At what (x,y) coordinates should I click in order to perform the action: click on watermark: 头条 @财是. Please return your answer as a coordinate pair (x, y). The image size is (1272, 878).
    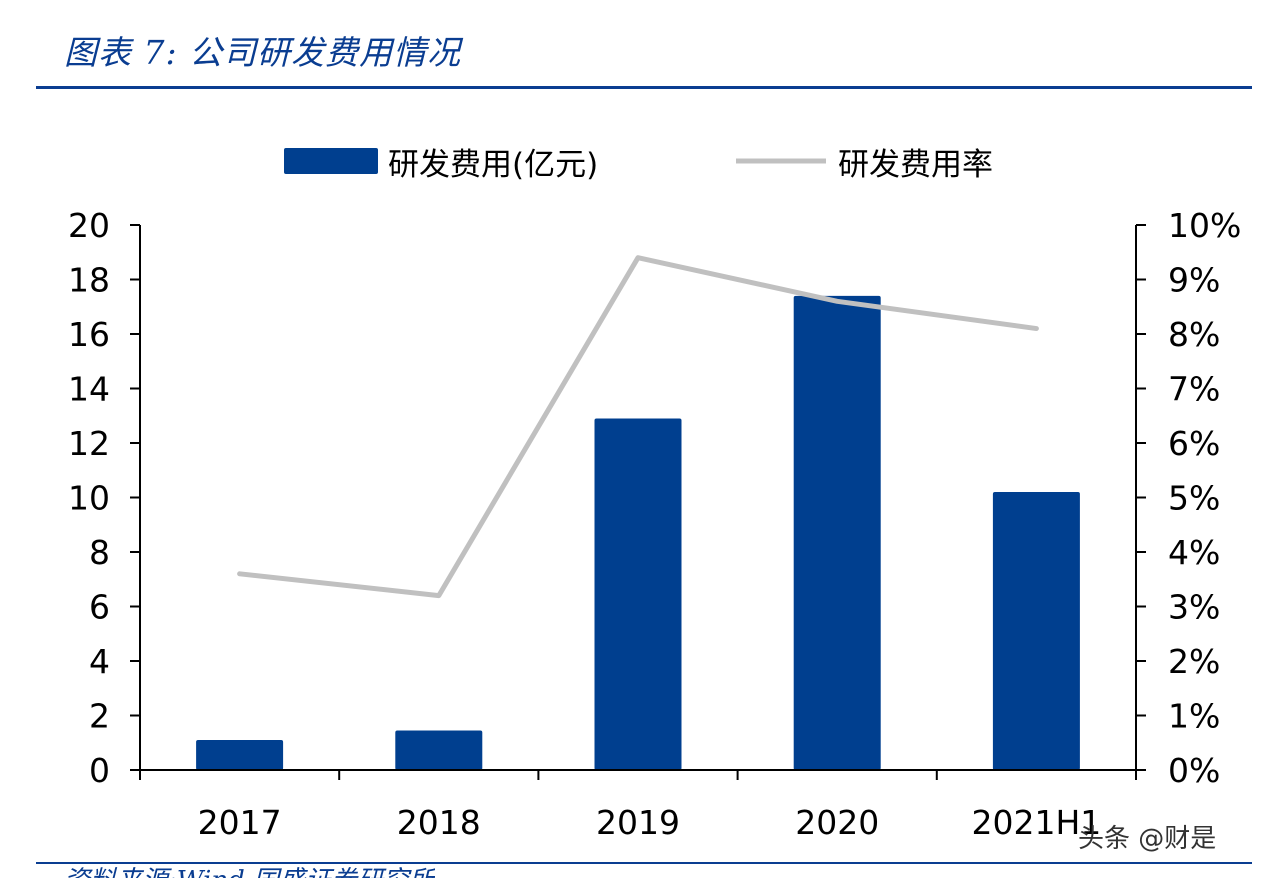
    Looking at the image, I should click on (1147, 839).